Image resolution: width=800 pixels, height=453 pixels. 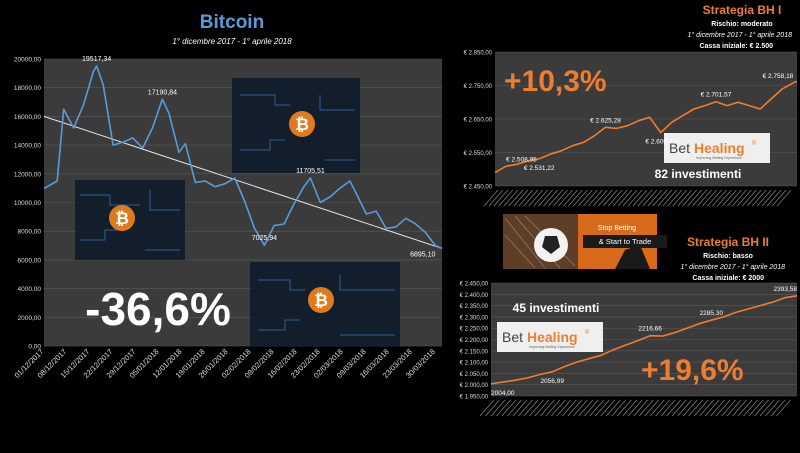 I want to click on y-tick-label: € 2.550,00, so click(x=478, y=154).